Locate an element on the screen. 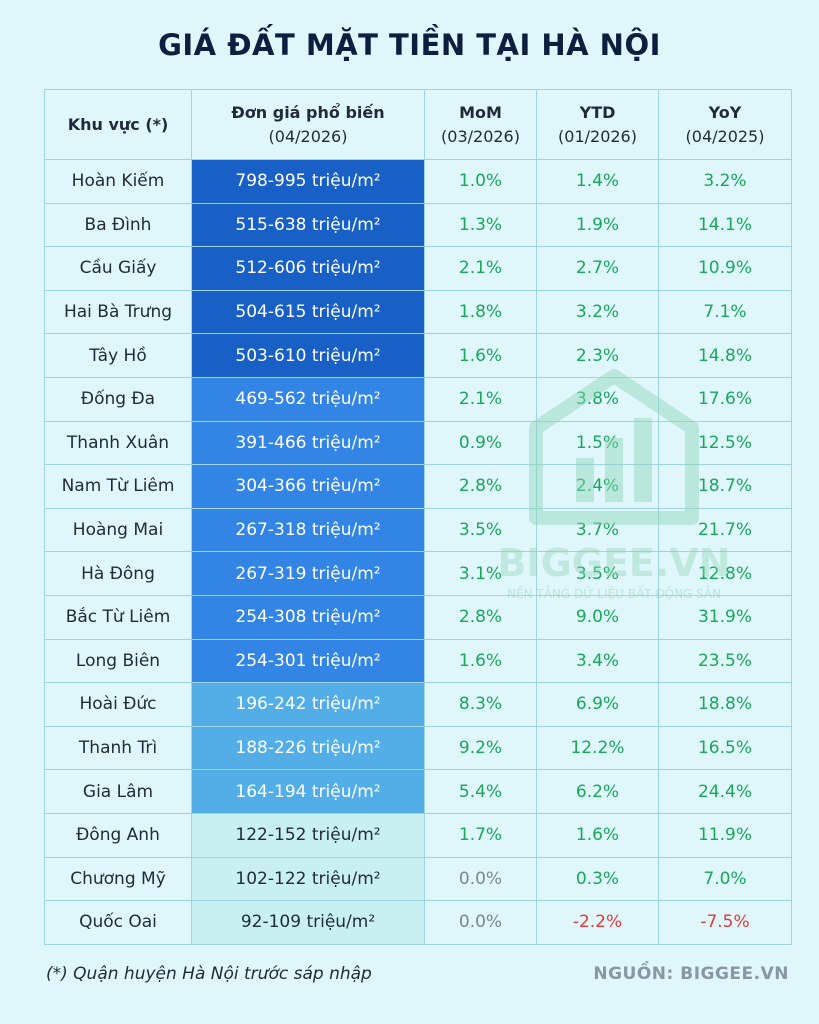 The image size is (819, 1024). yoy-cell: 10.9% is located at coordinates (725, 268).